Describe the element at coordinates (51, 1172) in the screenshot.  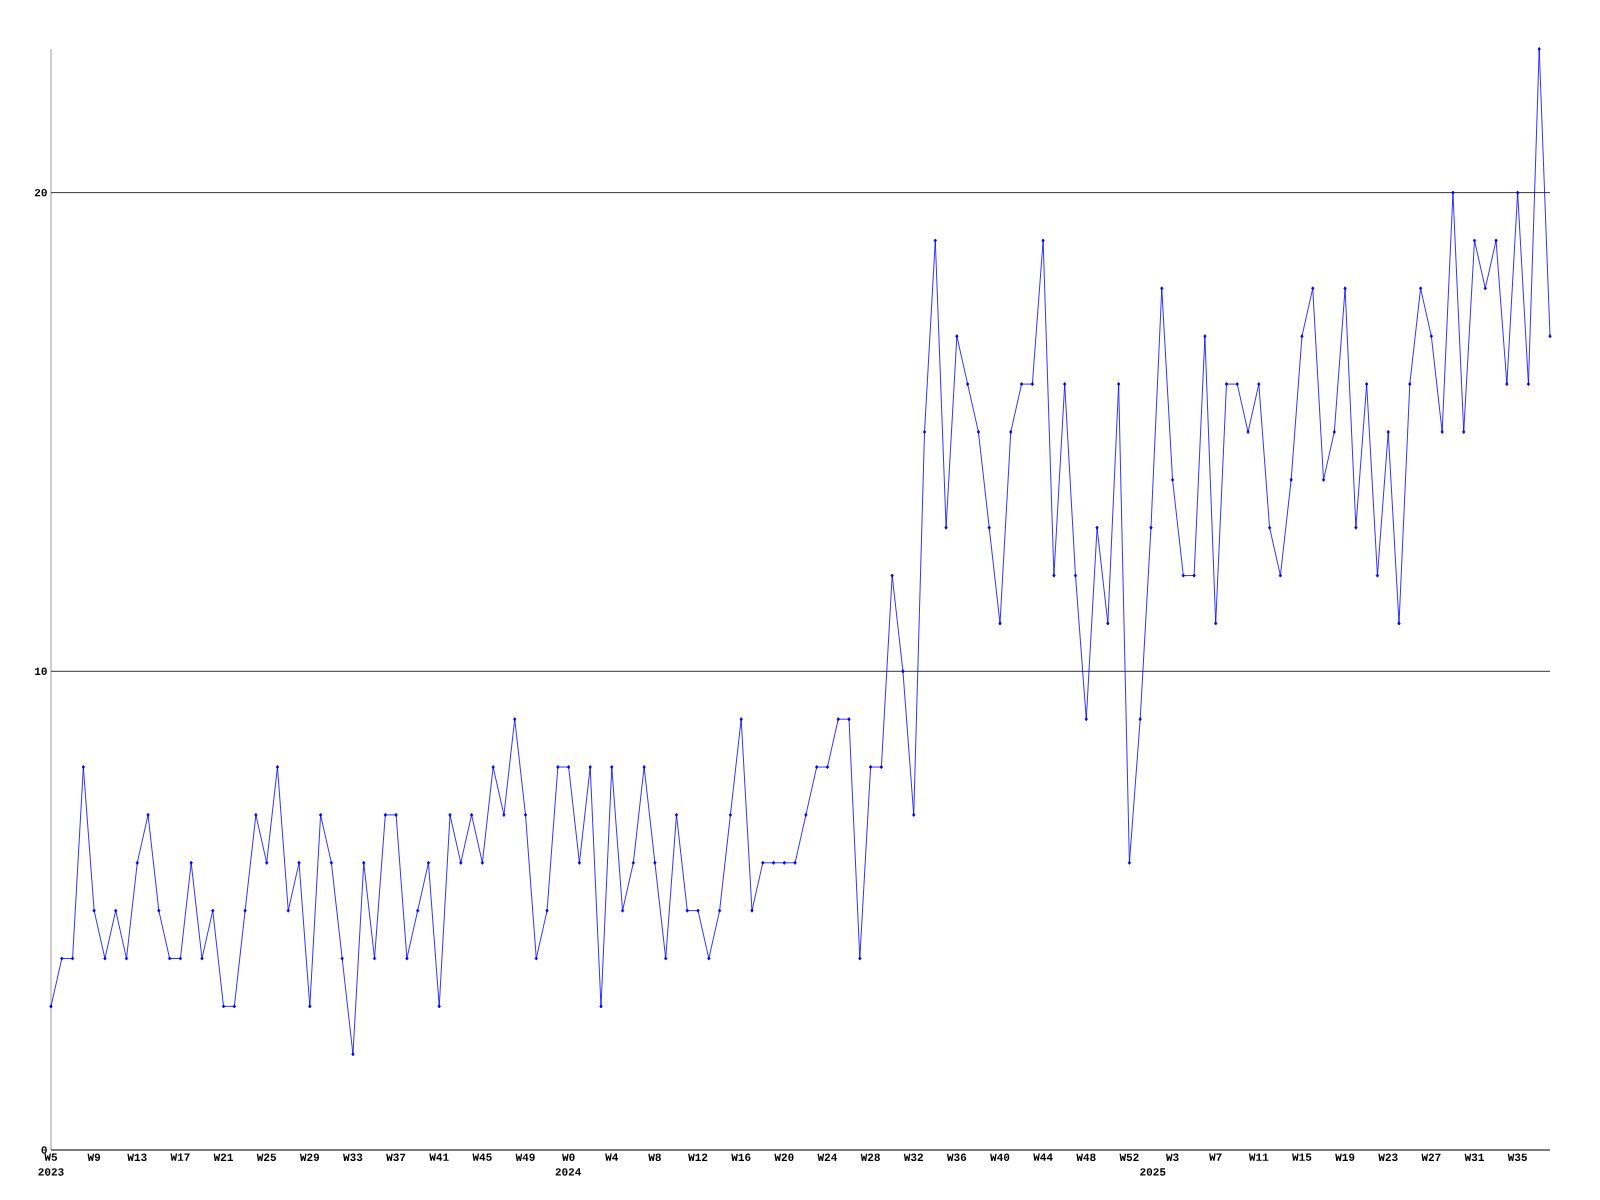
I see `text: 2023` at that location.